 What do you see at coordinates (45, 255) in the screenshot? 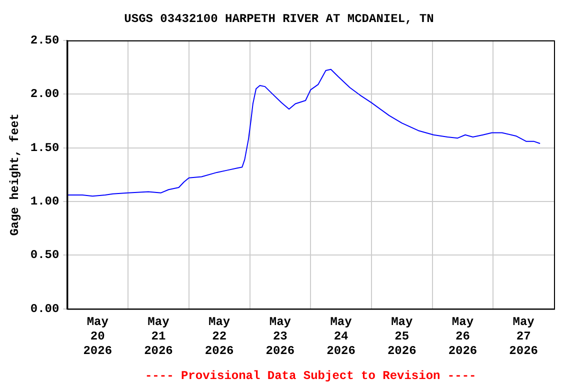
I see `y-tick-label: 0.50` at bounding box center [45, 255].